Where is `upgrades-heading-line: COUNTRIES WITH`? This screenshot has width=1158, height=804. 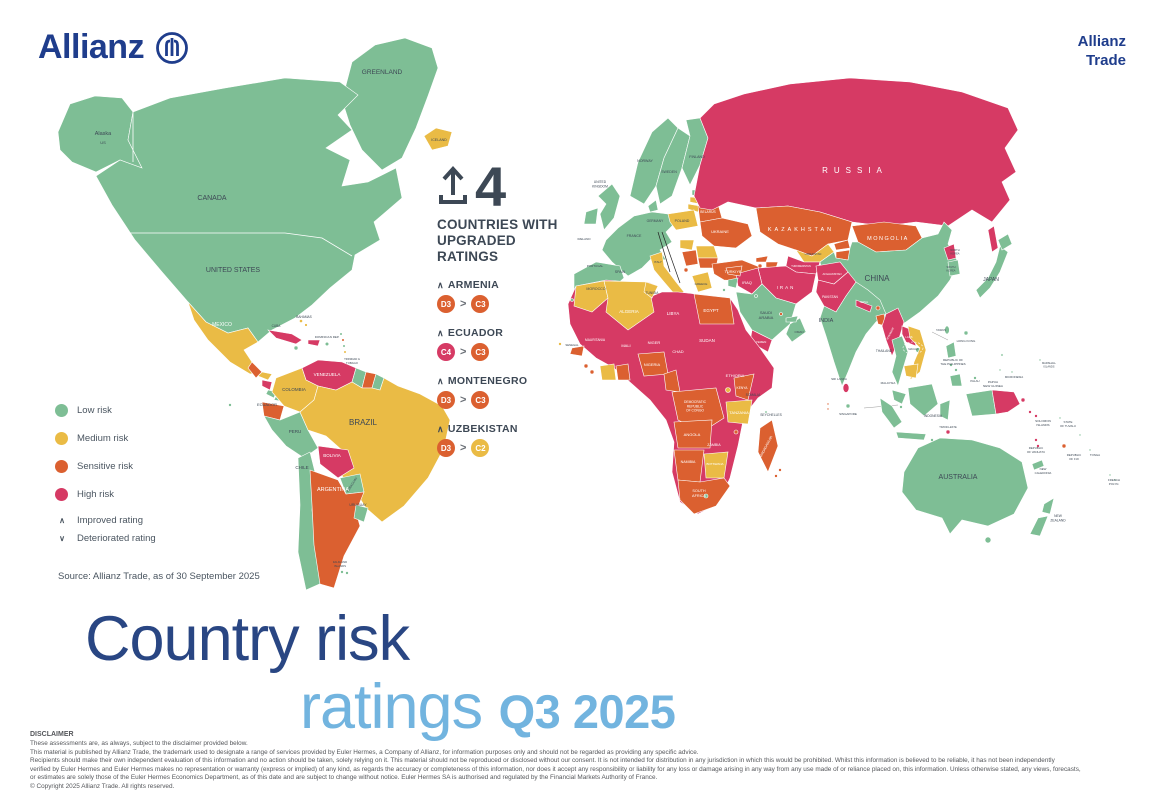
upgrades-heading-line: COUNTRIES WITH is located at coordinates (497, 224).